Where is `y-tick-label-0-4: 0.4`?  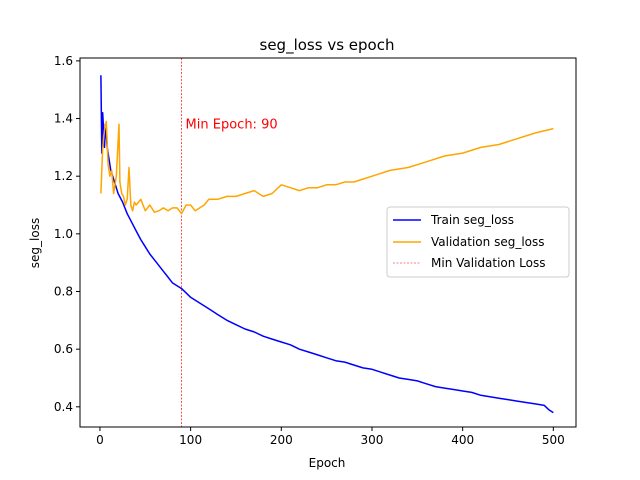 y-tick-label-0-4: 0.4 is located at coordinates (63, 407).